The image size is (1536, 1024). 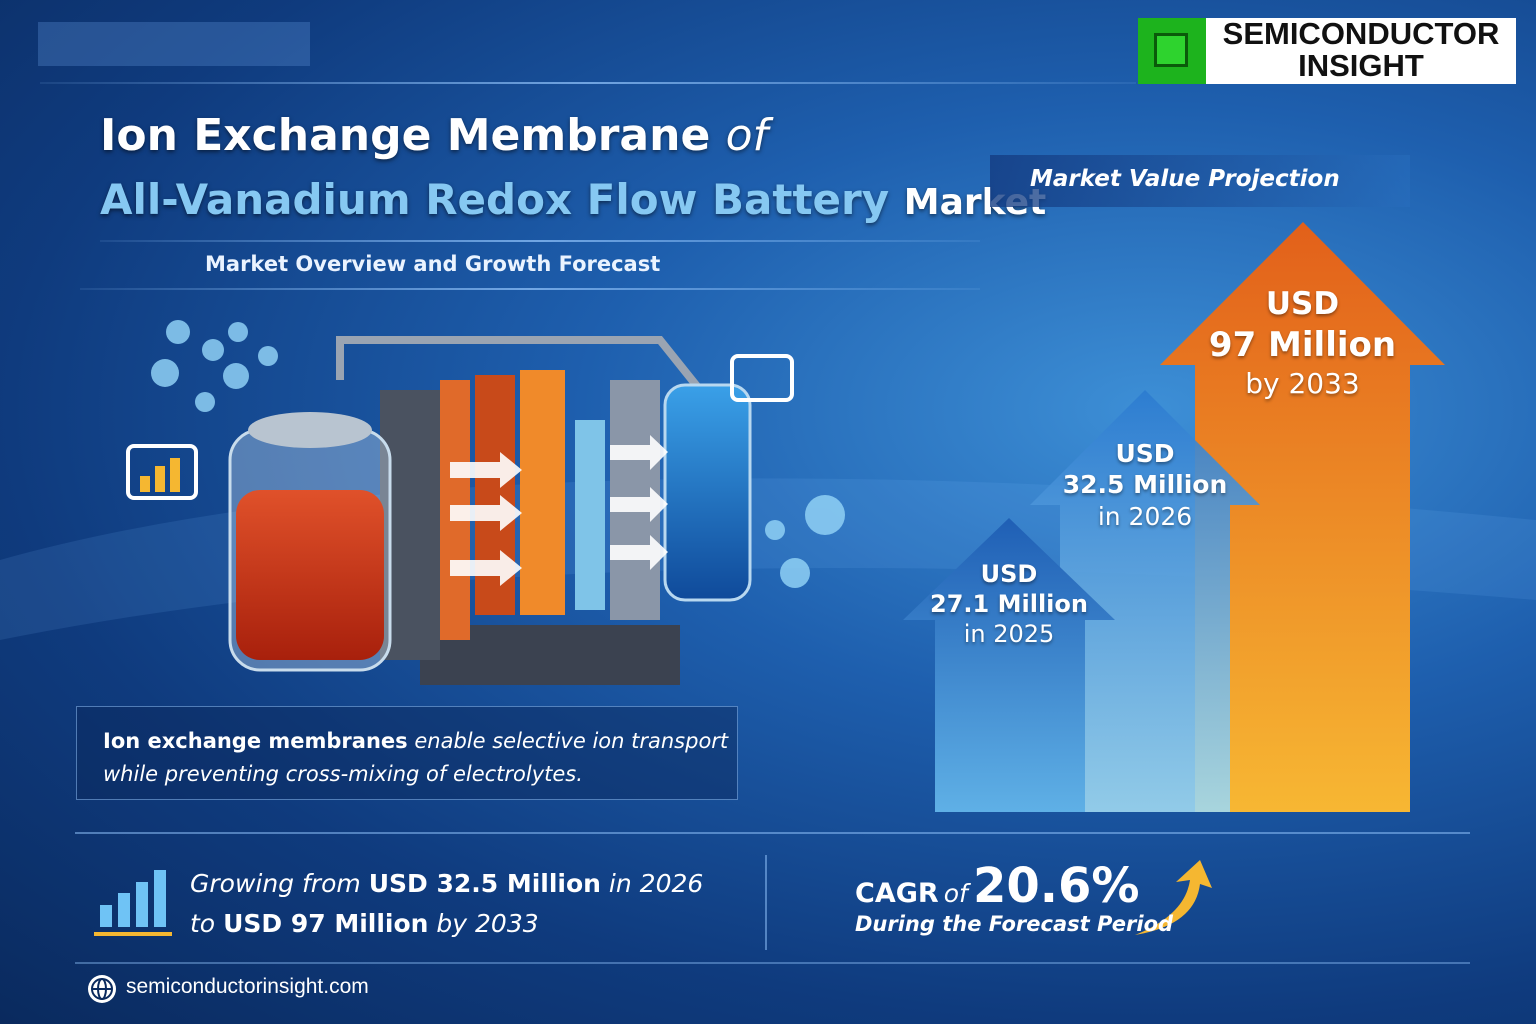 I want to click on cagr: CAGR of 20.6% During the Forecast Period, so click(x=1014, y=897).